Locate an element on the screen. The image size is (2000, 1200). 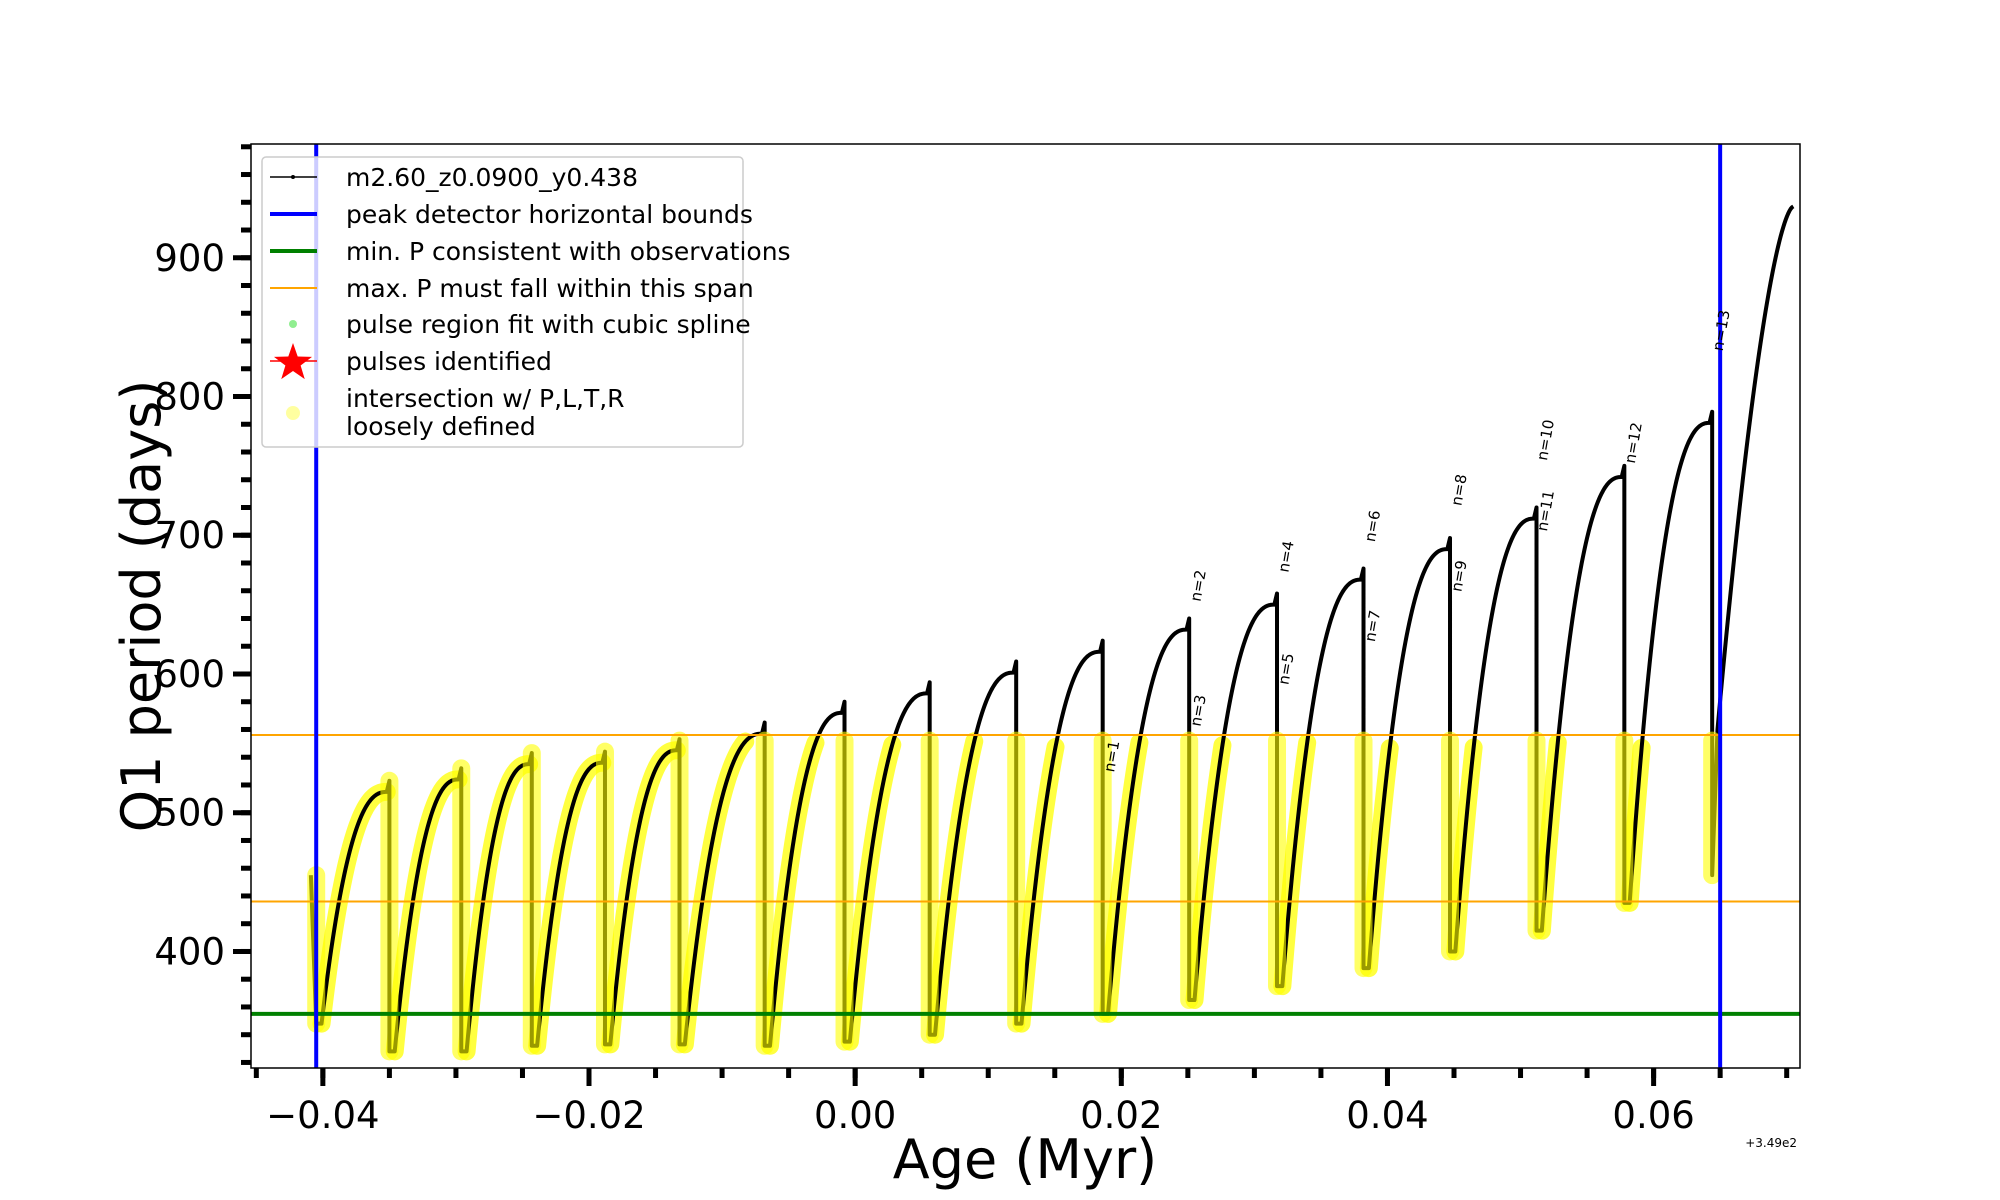
legend-box is located at coordinates (502, 302).